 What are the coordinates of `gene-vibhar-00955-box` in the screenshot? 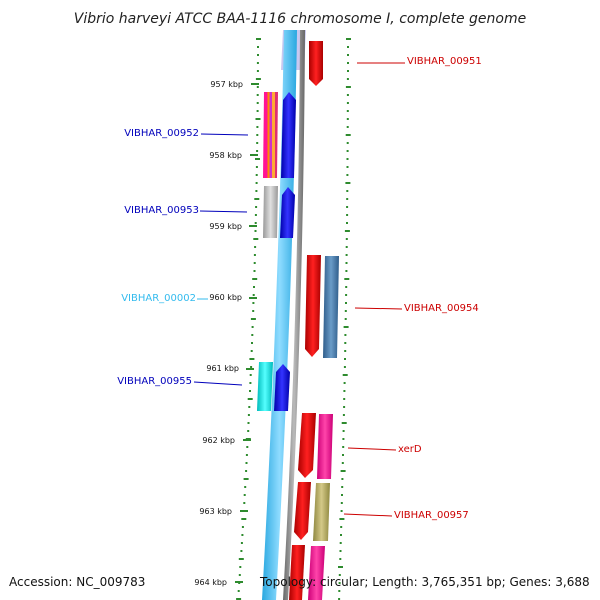 It's located at (265, 386).